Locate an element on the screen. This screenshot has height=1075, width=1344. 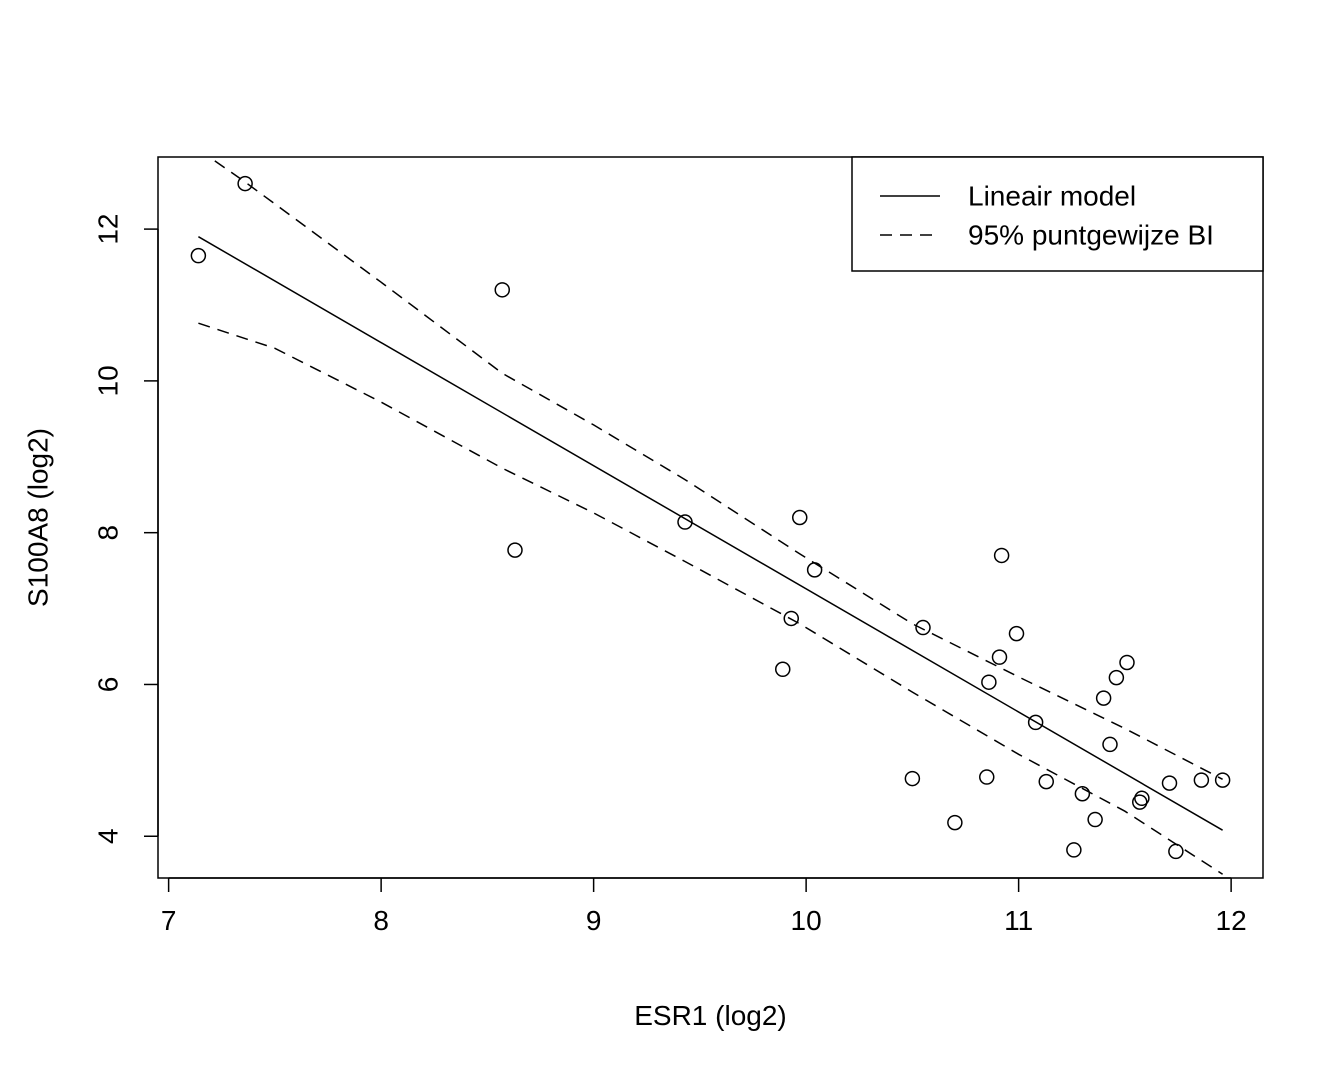
x-tick-label: 9 is located at coordinates (594, 920).